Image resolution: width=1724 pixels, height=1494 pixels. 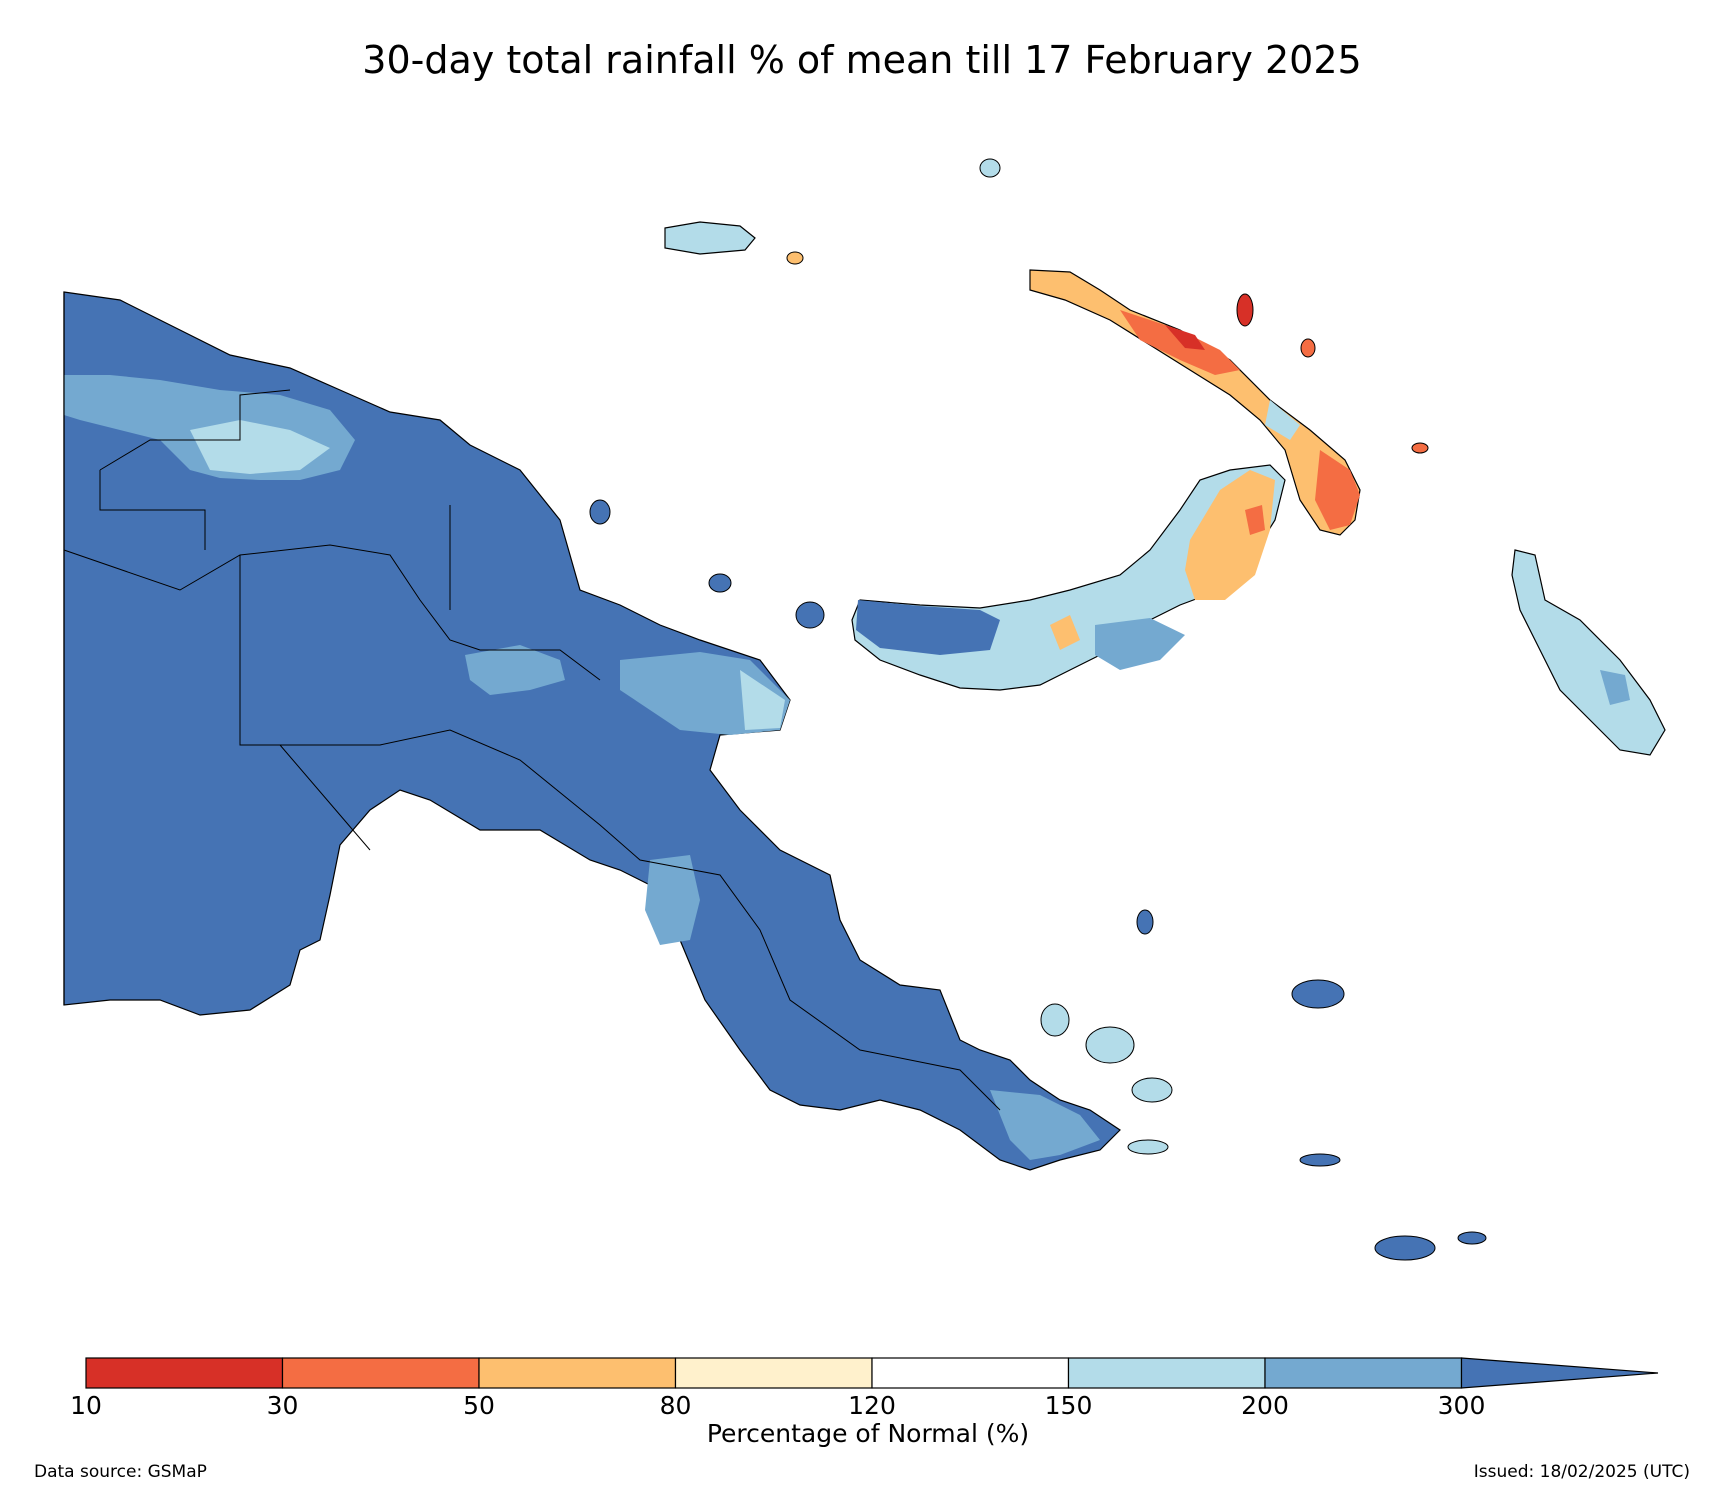 What do you see at coordinates (672, 900) in the screenshot?
I see `region-mid-blue-south` at bounding box center [672, 900].